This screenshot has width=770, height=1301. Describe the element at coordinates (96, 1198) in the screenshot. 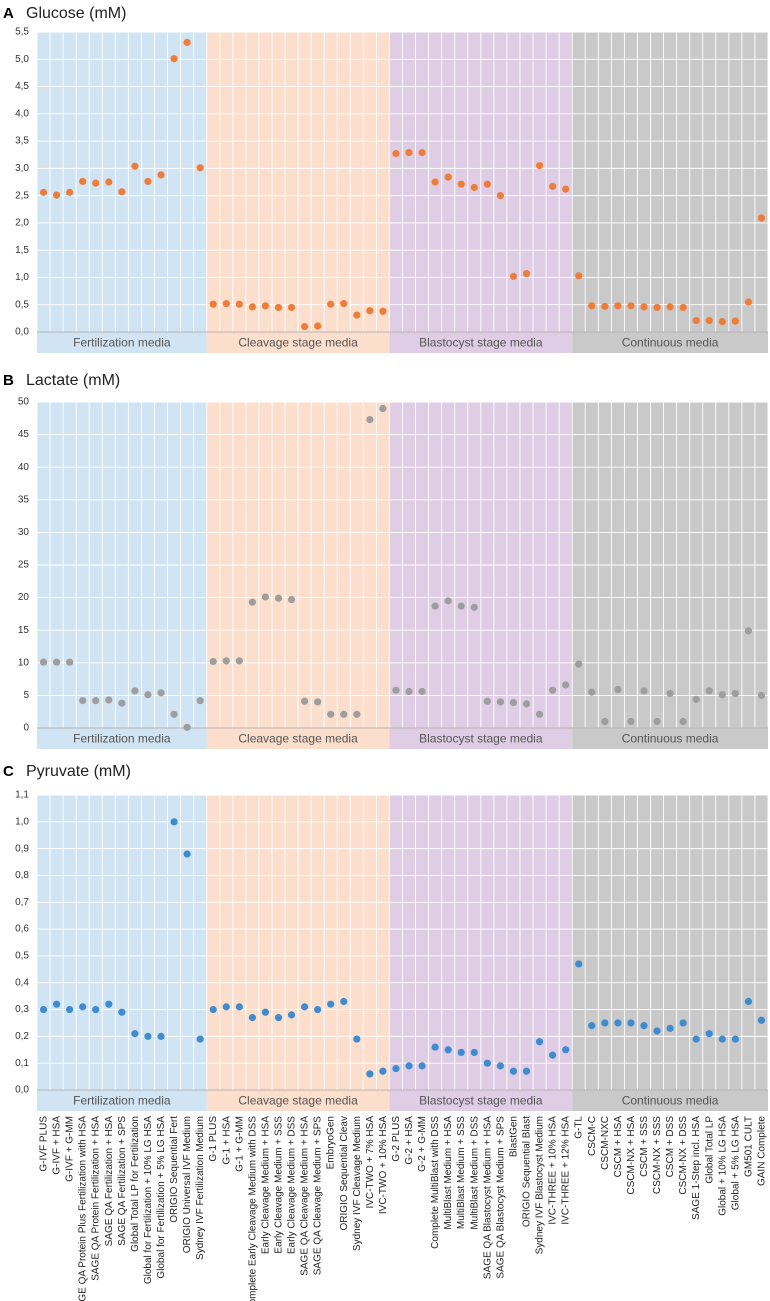

I see `category-label: SAGE QA Protein Fertilization + HSA` at that location.